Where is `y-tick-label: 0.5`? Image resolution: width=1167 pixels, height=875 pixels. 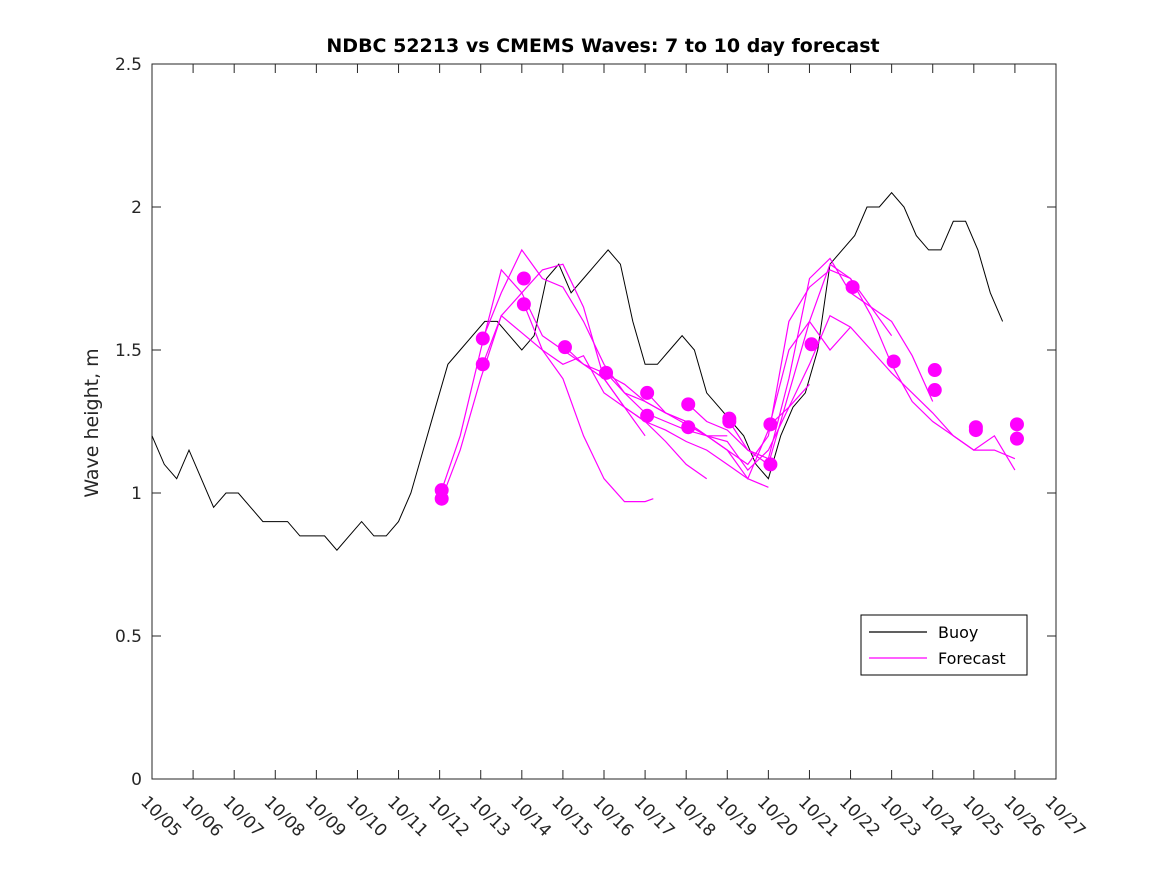 y-tick-label: 0.5 is located at coordinates (128, 637).